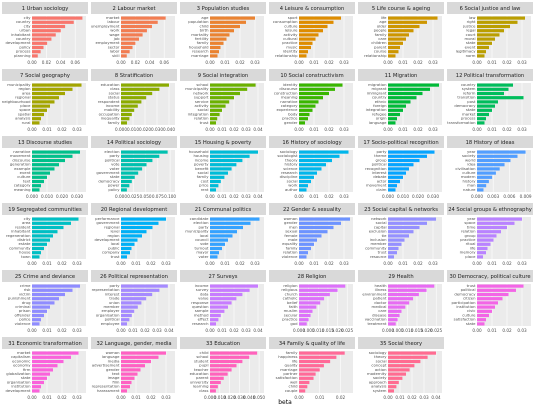  Describe the element at coordinates (469, 92) in the screenshot. I see `category-label: reform` at that location.